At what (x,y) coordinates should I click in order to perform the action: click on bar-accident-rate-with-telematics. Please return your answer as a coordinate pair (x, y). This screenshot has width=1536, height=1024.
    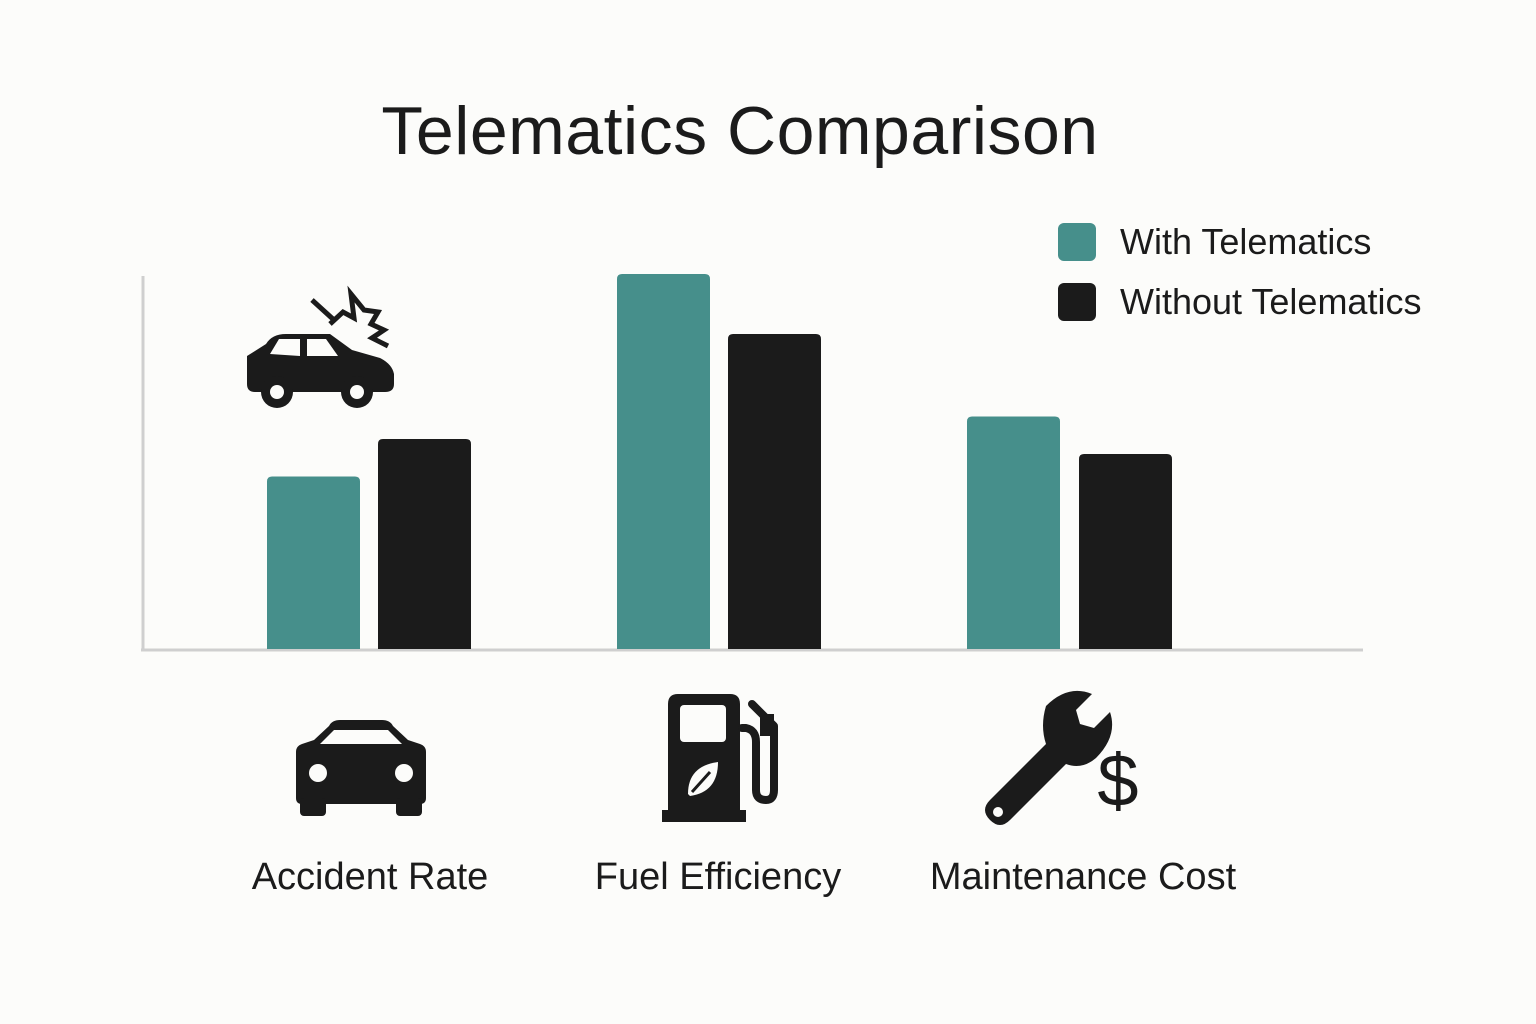
    Looking at the image, I should click on (313, 562).